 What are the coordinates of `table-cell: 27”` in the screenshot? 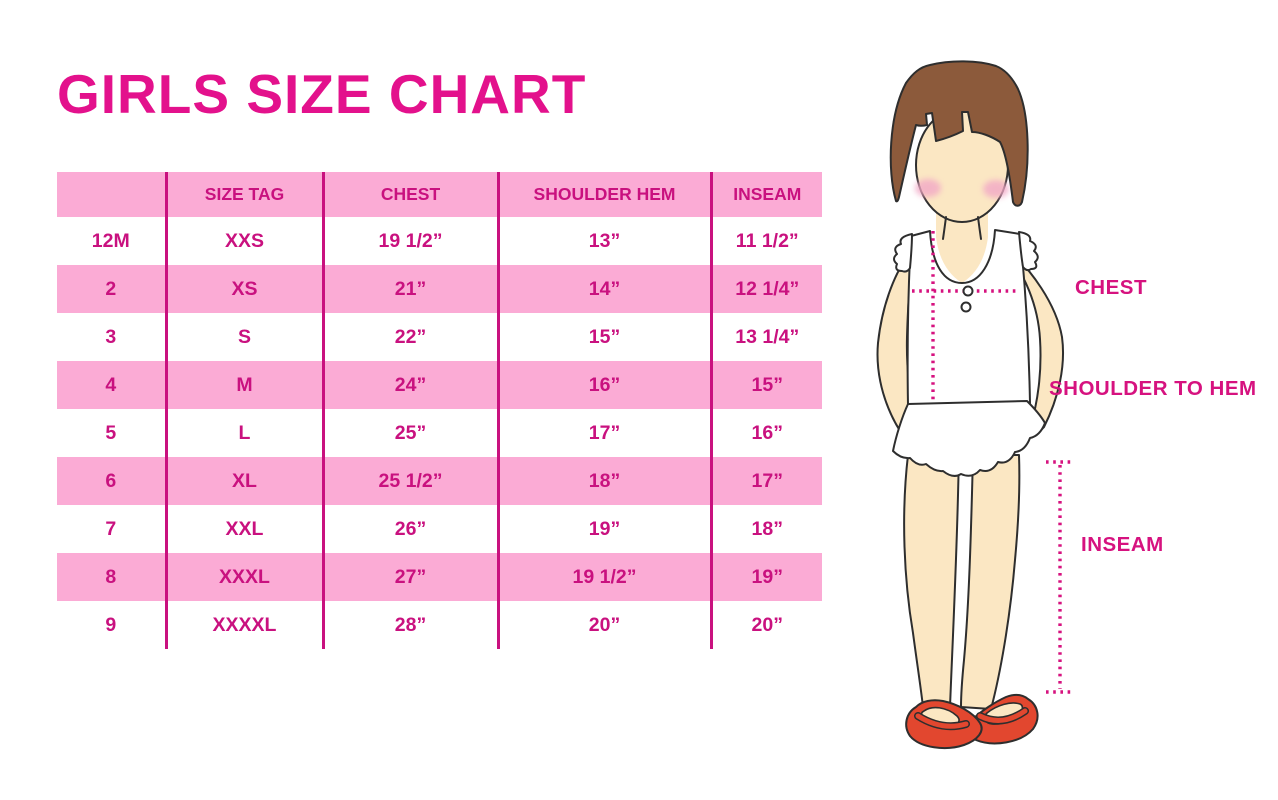 It's located at (411, 577).